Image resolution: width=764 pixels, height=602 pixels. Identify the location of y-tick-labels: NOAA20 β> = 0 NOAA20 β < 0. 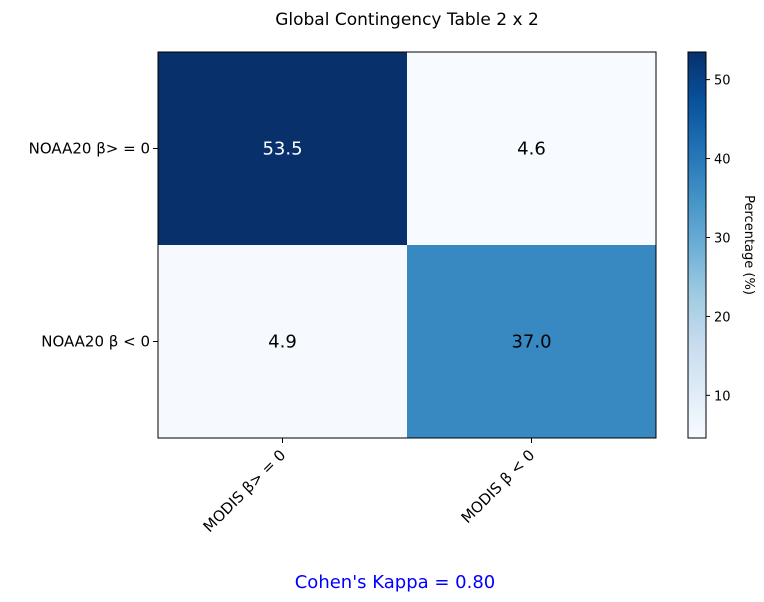
(93, 245).